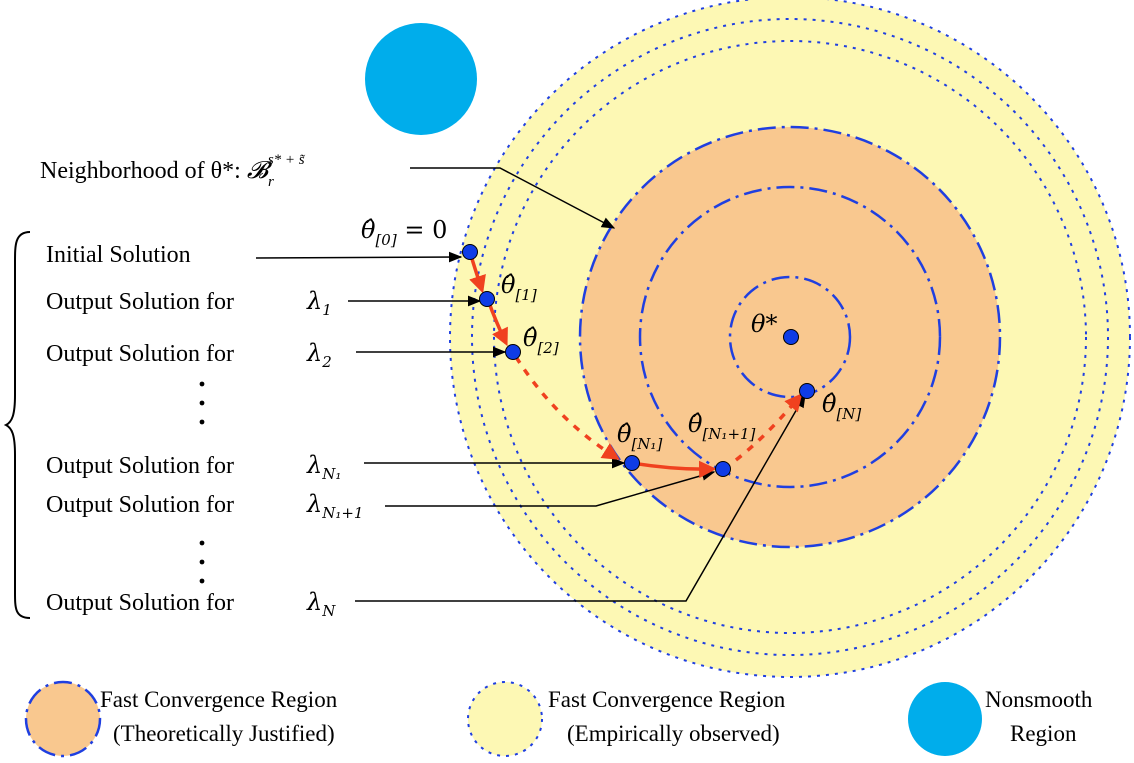 The width and height of the screenshot is (1134, 763). What do you see at coordinates (334, 506) in the screenshot?
I see `lambda-N1p1: λN₁+1` at bounding box center [334, 506].